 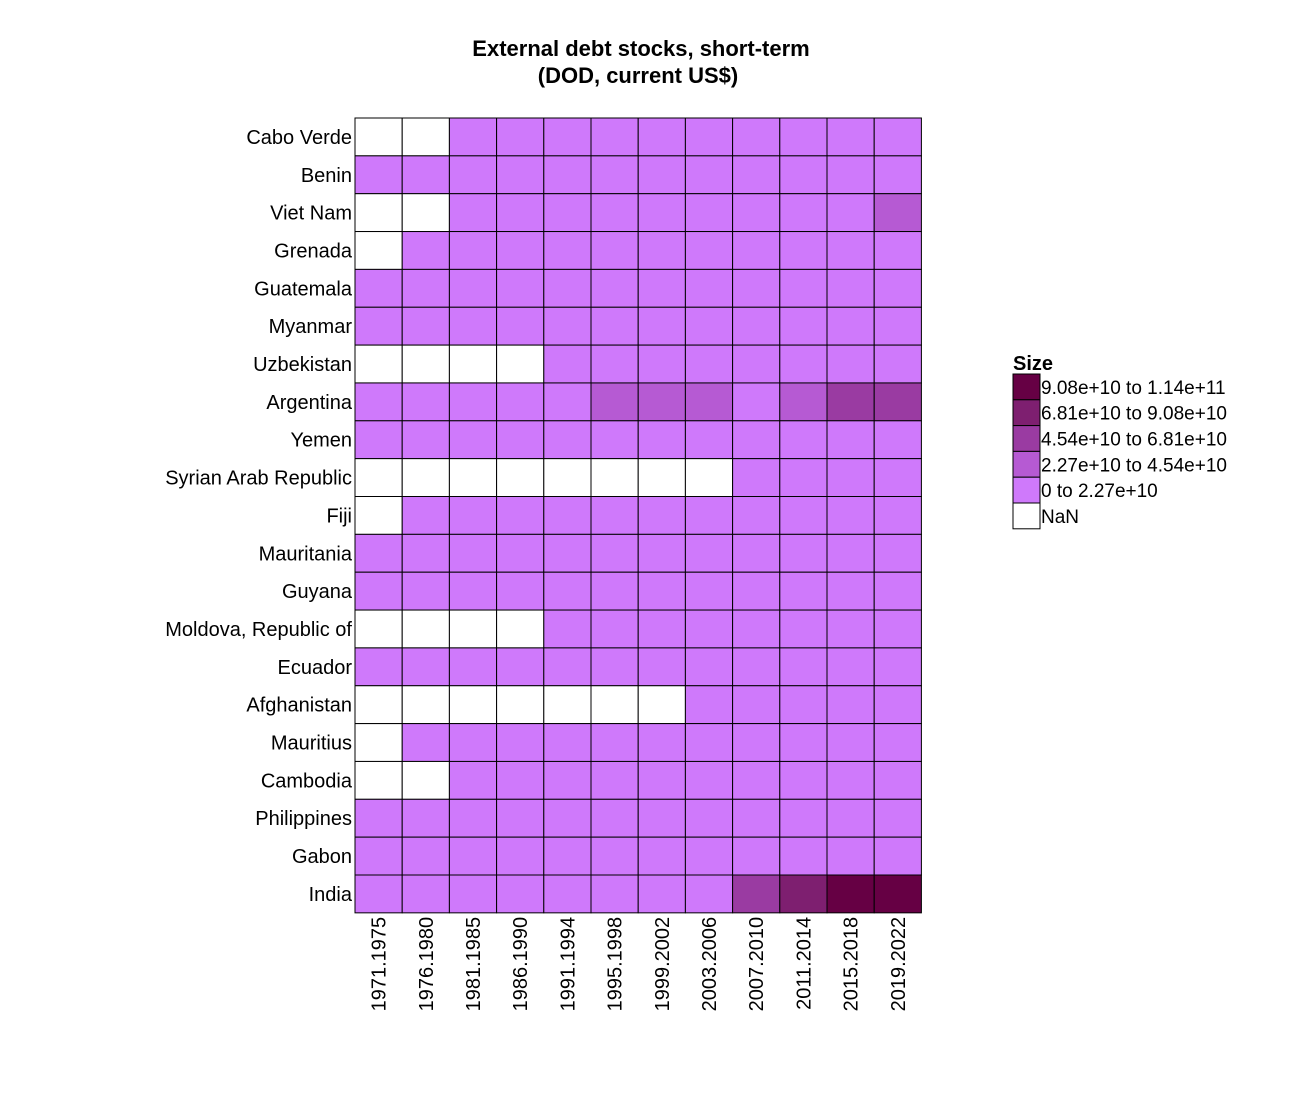 What do you see at coordinates (1133, 388) in the screenshot?
I see `legend-label: 9.08e+10 to 1.14e+11` at bounding box center [1133, 388].